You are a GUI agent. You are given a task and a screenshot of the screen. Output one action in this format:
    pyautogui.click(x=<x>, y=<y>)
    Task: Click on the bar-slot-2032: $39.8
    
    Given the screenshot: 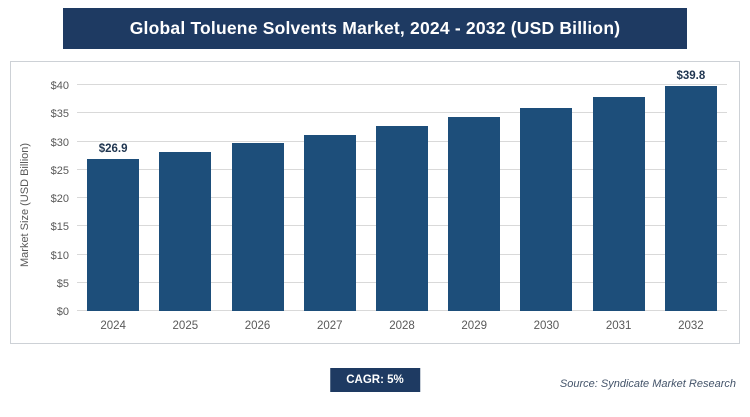 What is the action you would take?
    pyautogui.click(x=691, y=190)
    